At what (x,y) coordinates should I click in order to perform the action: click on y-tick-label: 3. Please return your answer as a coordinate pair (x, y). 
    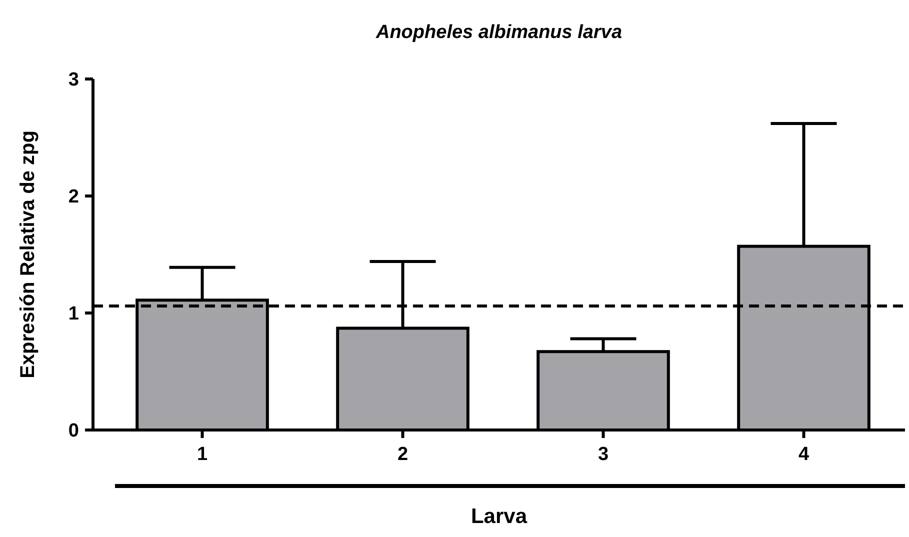
    Looking at the image, I should click on (73, 80).